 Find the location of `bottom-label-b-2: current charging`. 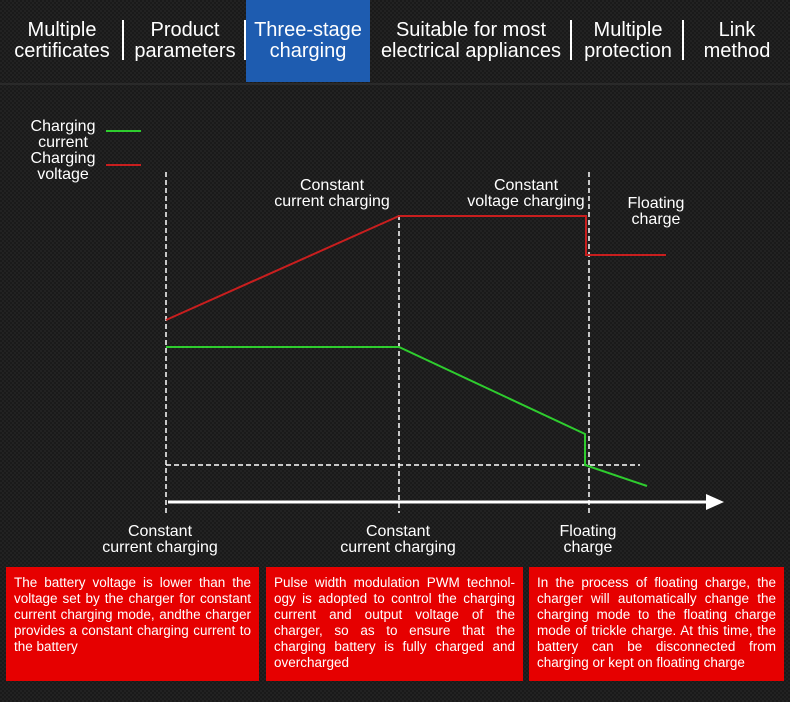

bottom-label-b-2: current charging is located at coordinates (398, 547).